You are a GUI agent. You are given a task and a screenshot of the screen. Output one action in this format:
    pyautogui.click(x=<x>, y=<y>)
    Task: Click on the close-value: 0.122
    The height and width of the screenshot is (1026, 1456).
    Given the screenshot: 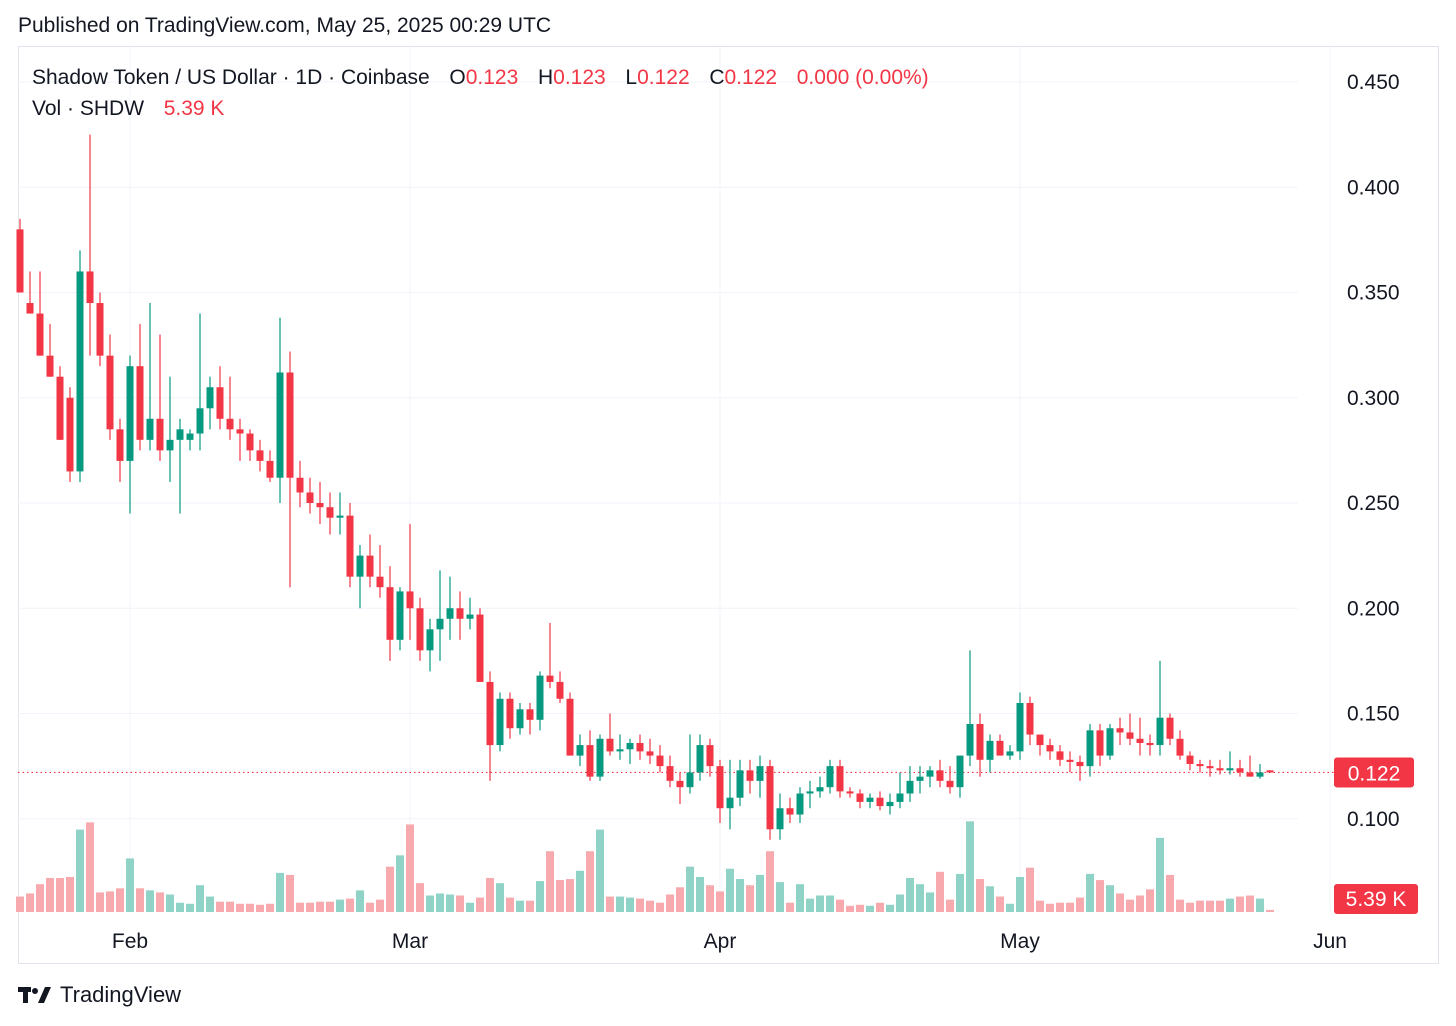 What is the action you would take?
    pyautogui.click(x=751, y=77)
    